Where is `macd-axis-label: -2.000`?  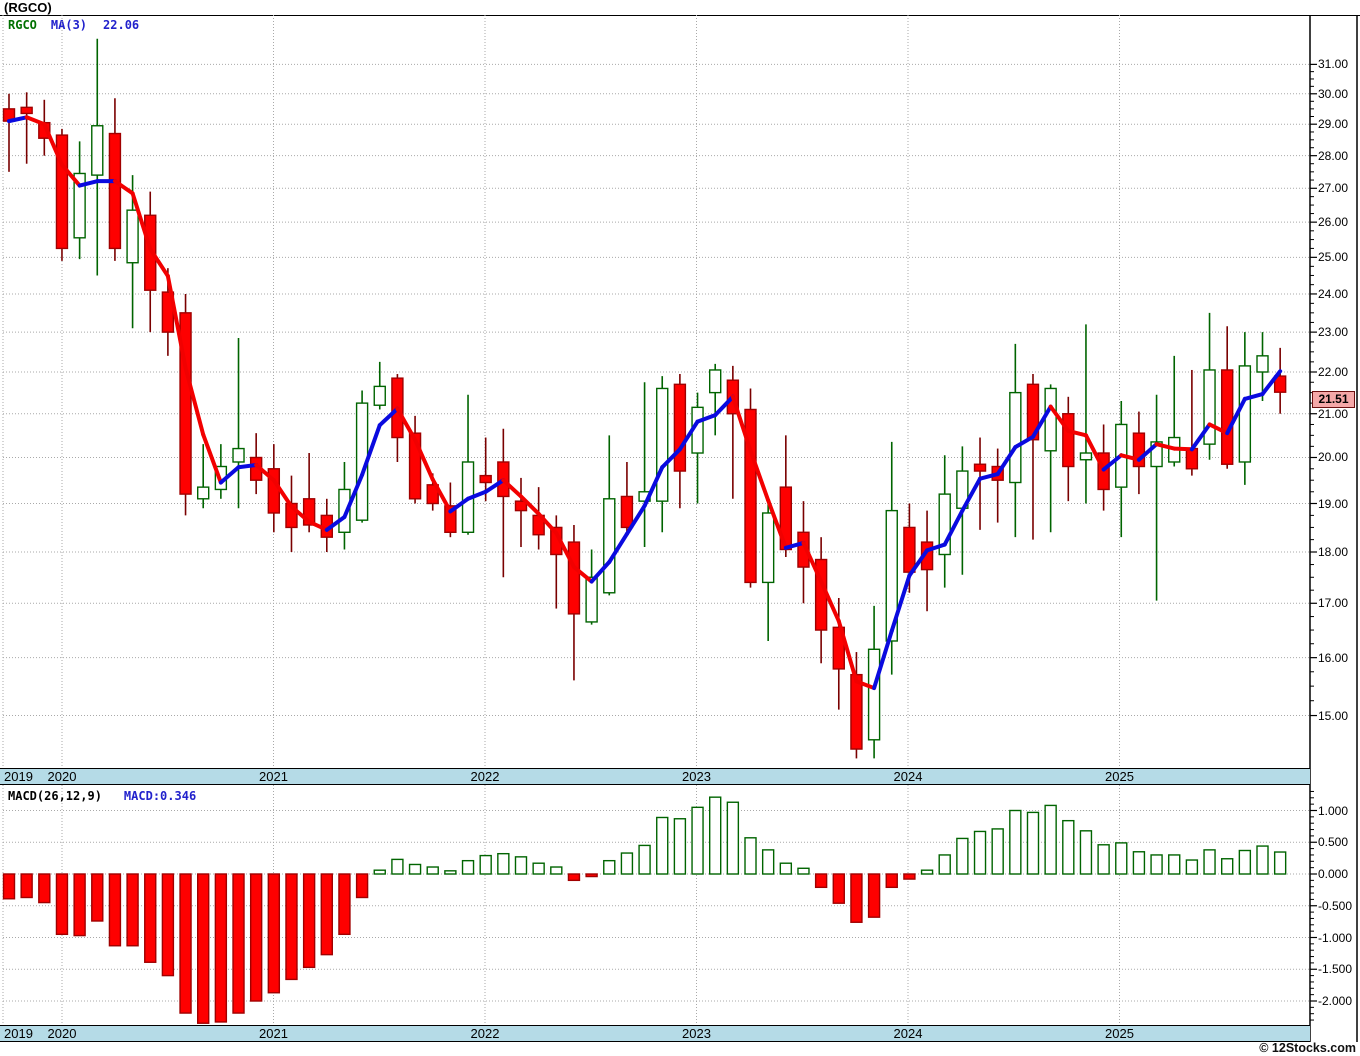 macd-axis-label: -2.000 is located at coordinates (1335, 1001).